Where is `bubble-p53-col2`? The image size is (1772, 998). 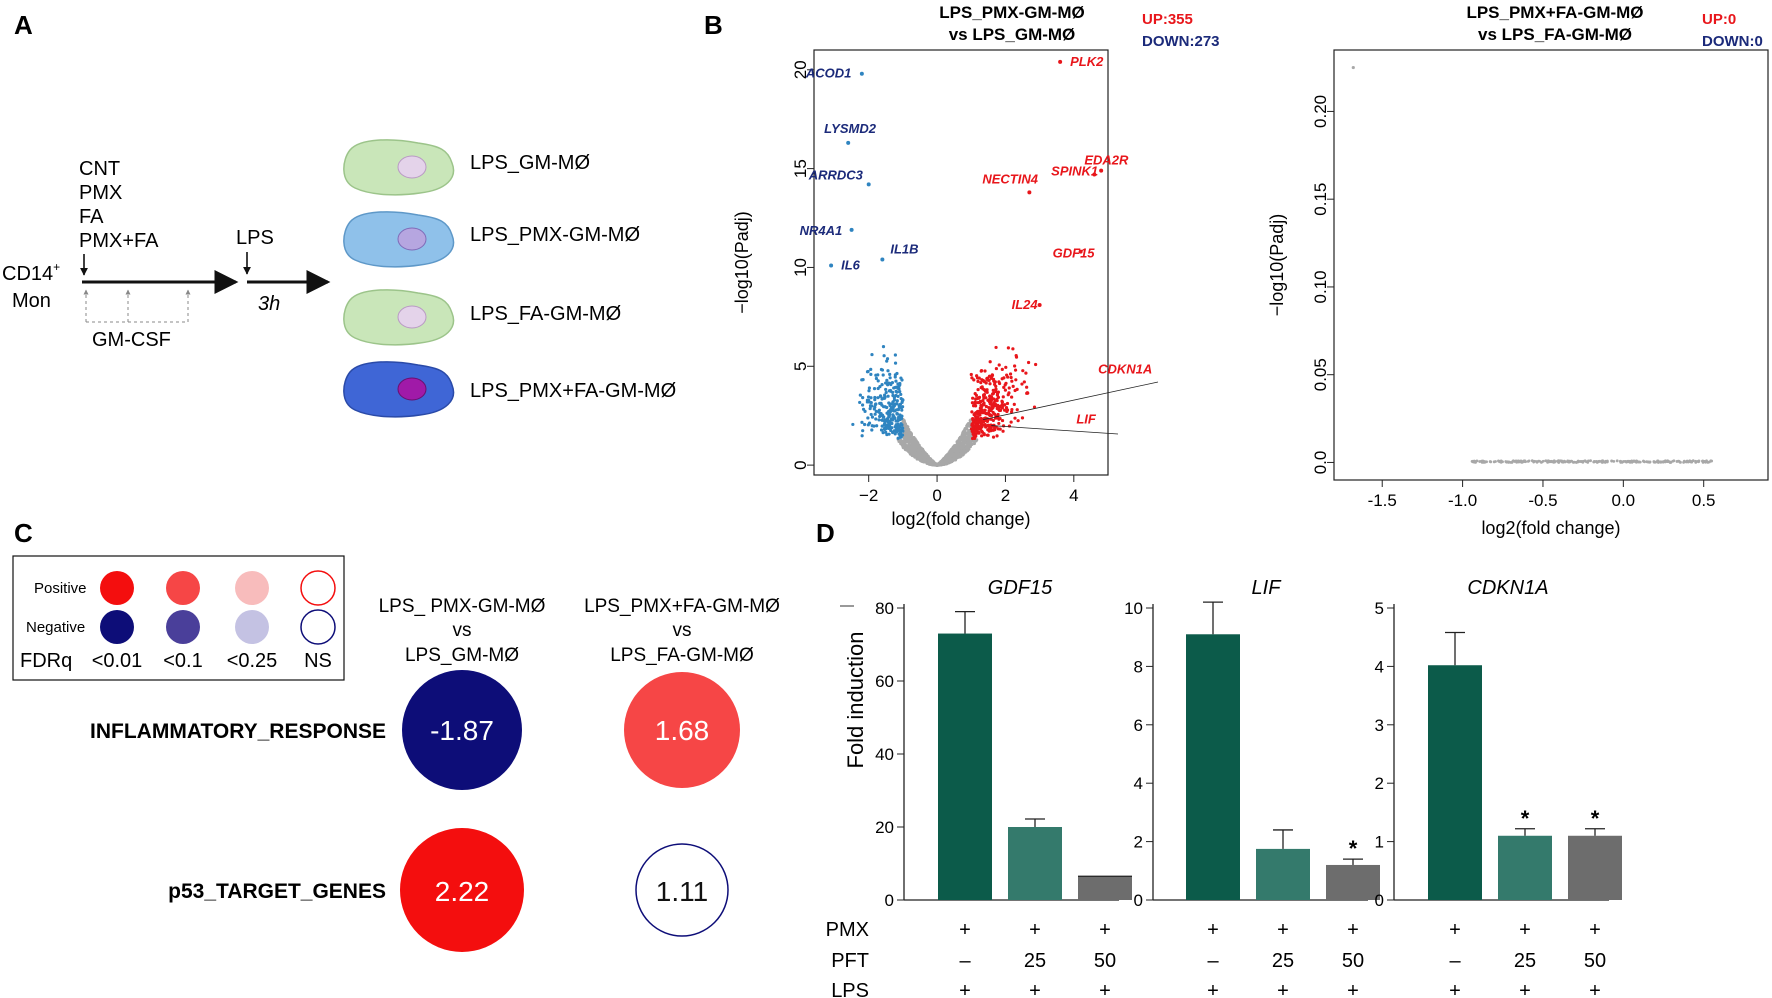
bubble-p53-col2 is located at coordinates (682, 890).